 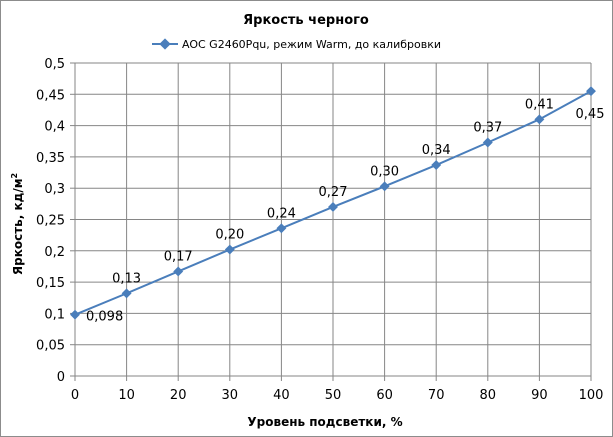 I want to click on data-label: 0,13, so click(x=126, y=278).